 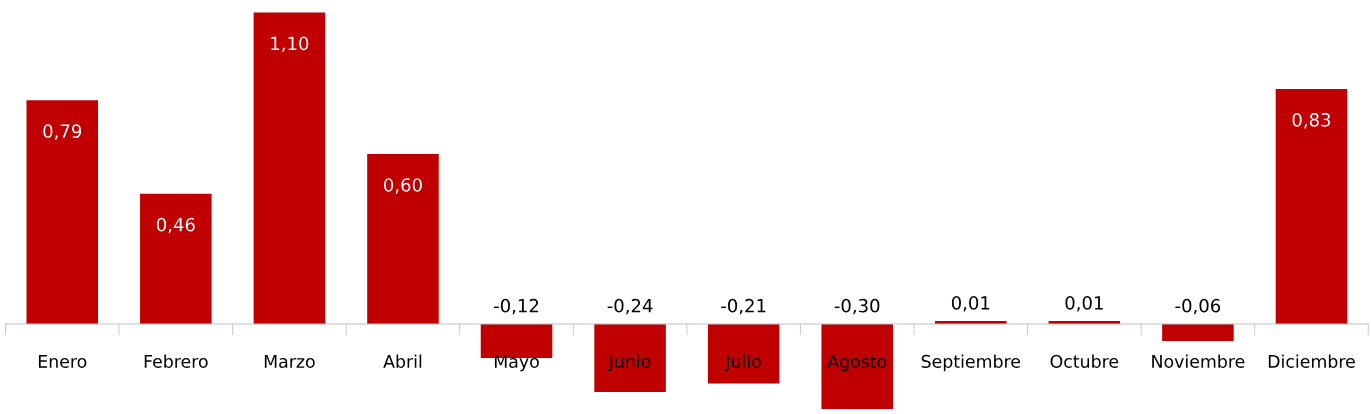 I want to click on x-tick-label: Noviembre, so click(x=1198, y=361).